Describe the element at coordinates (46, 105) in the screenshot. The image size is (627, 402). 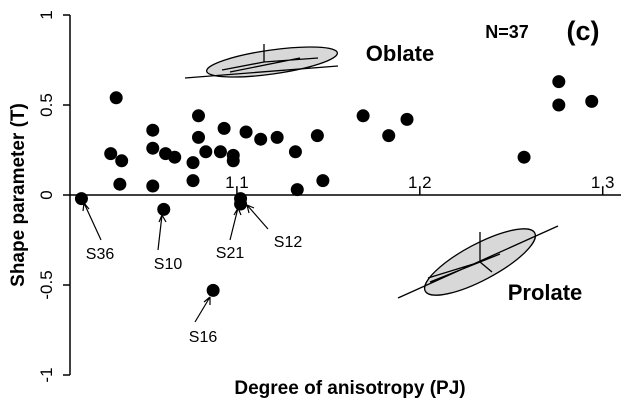
I see `y-tick-label: 0.5` at that location.